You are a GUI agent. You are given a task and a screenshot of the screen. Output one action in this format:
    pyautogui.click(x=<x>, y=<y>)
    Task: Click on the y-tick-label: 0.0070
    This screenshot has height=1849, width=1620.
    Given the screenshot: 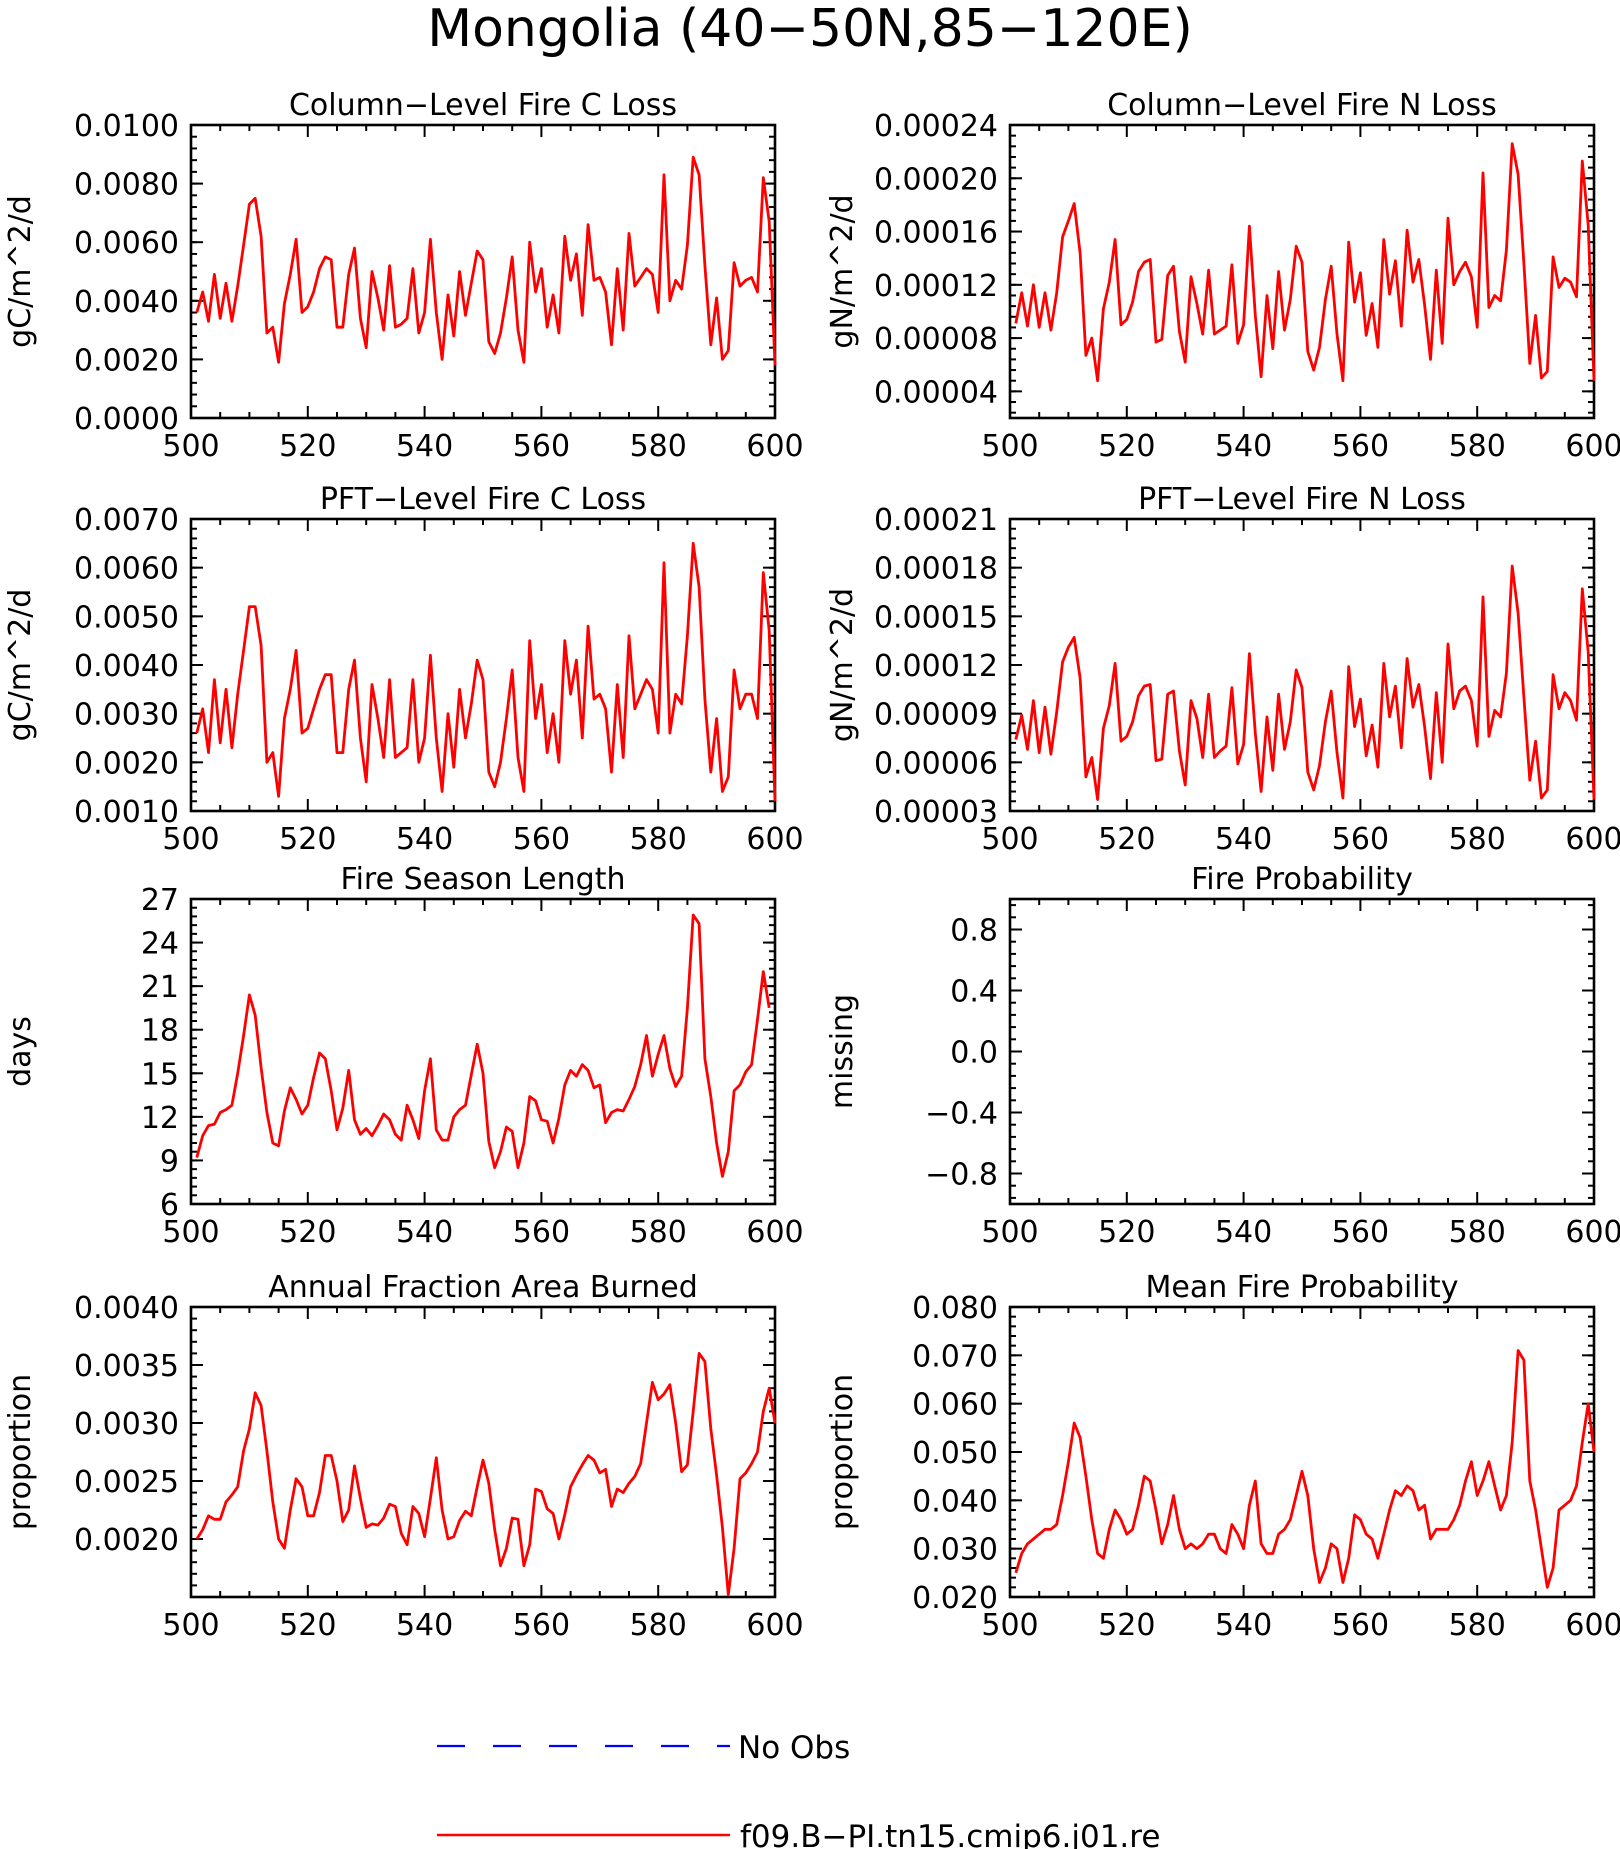 What is the action you would take?
    pyautogui.click(x=126, y=520)
    